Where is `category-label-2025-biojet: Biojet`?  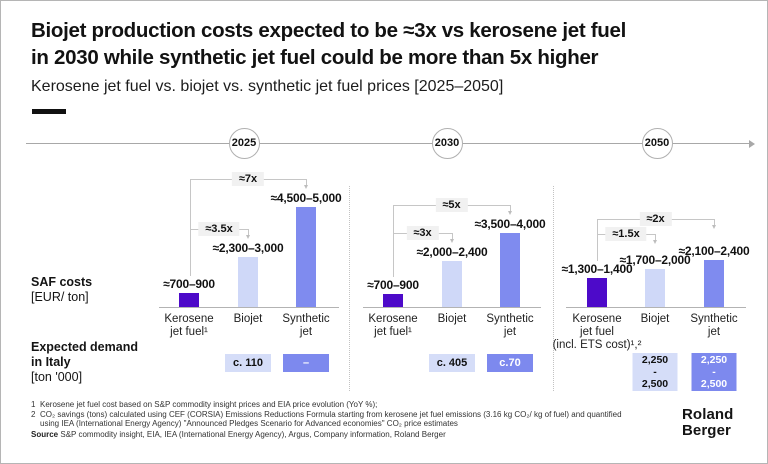
category-label-2025-biojet: Biojet is located at coordinates (248, 319).